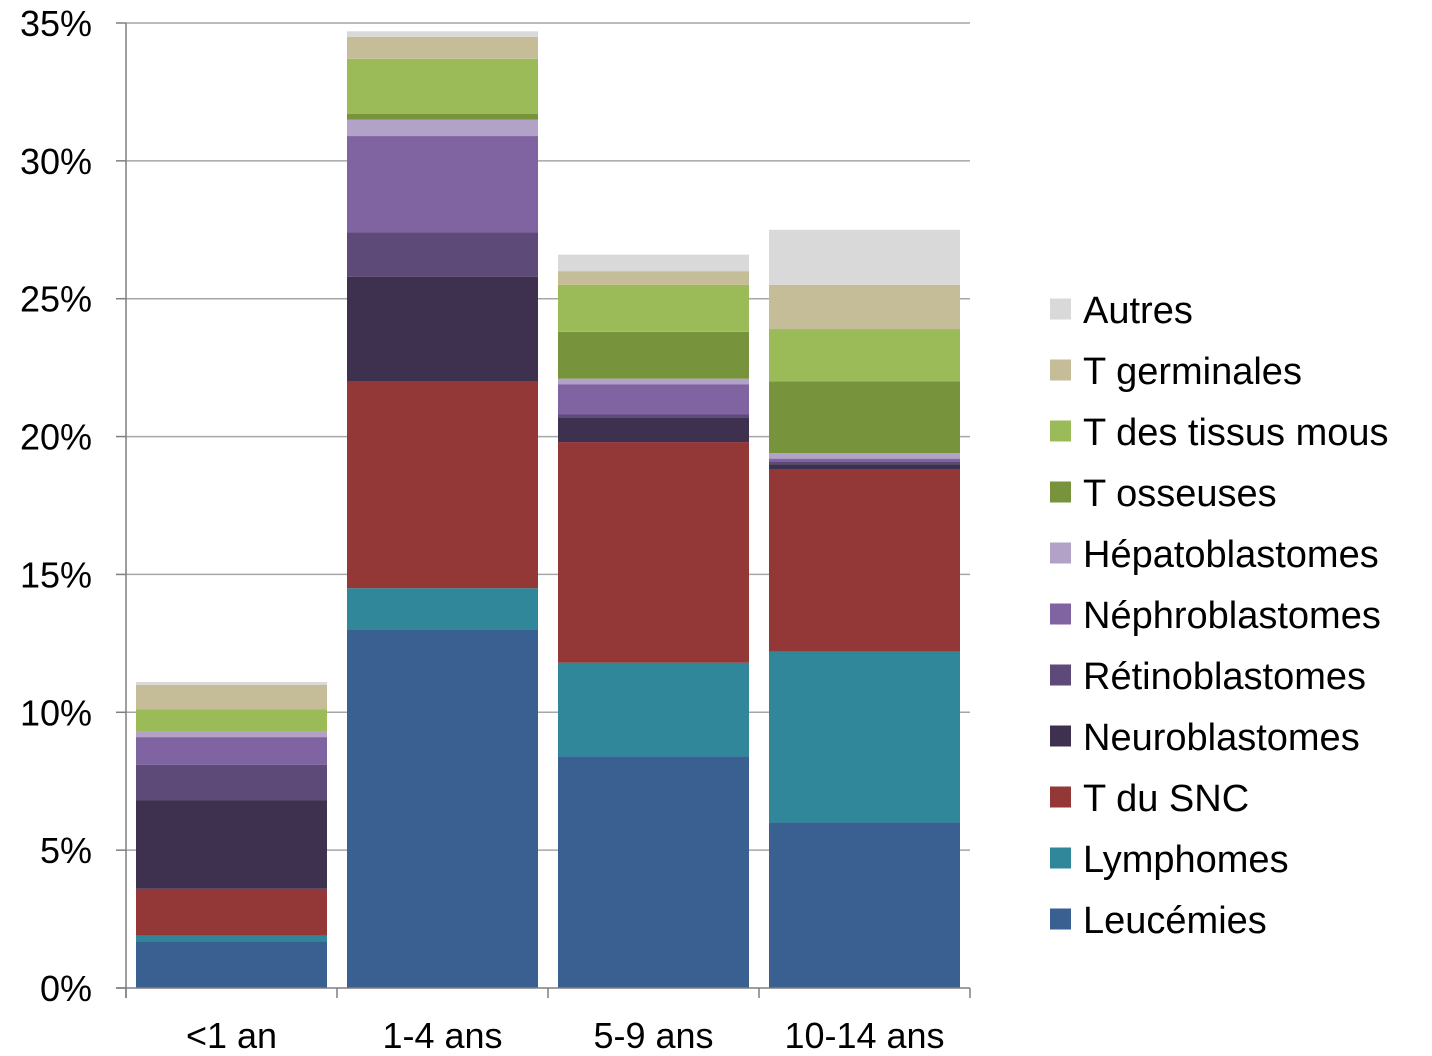  I want to click on legend-item: T des tissus mous, so click(1219, 433).